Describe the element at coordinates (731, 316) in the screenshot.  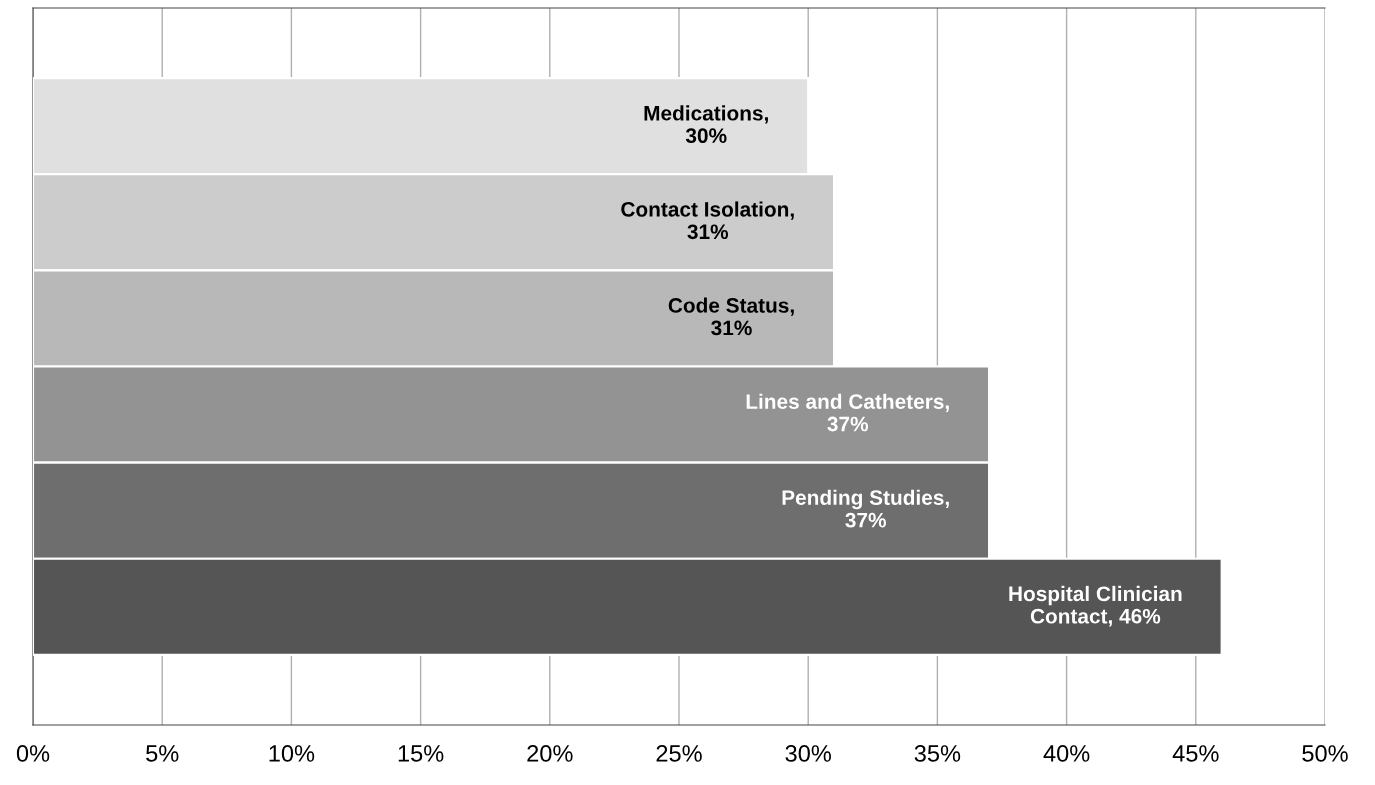
I see `data-label: Code Status, 31%` at that location.